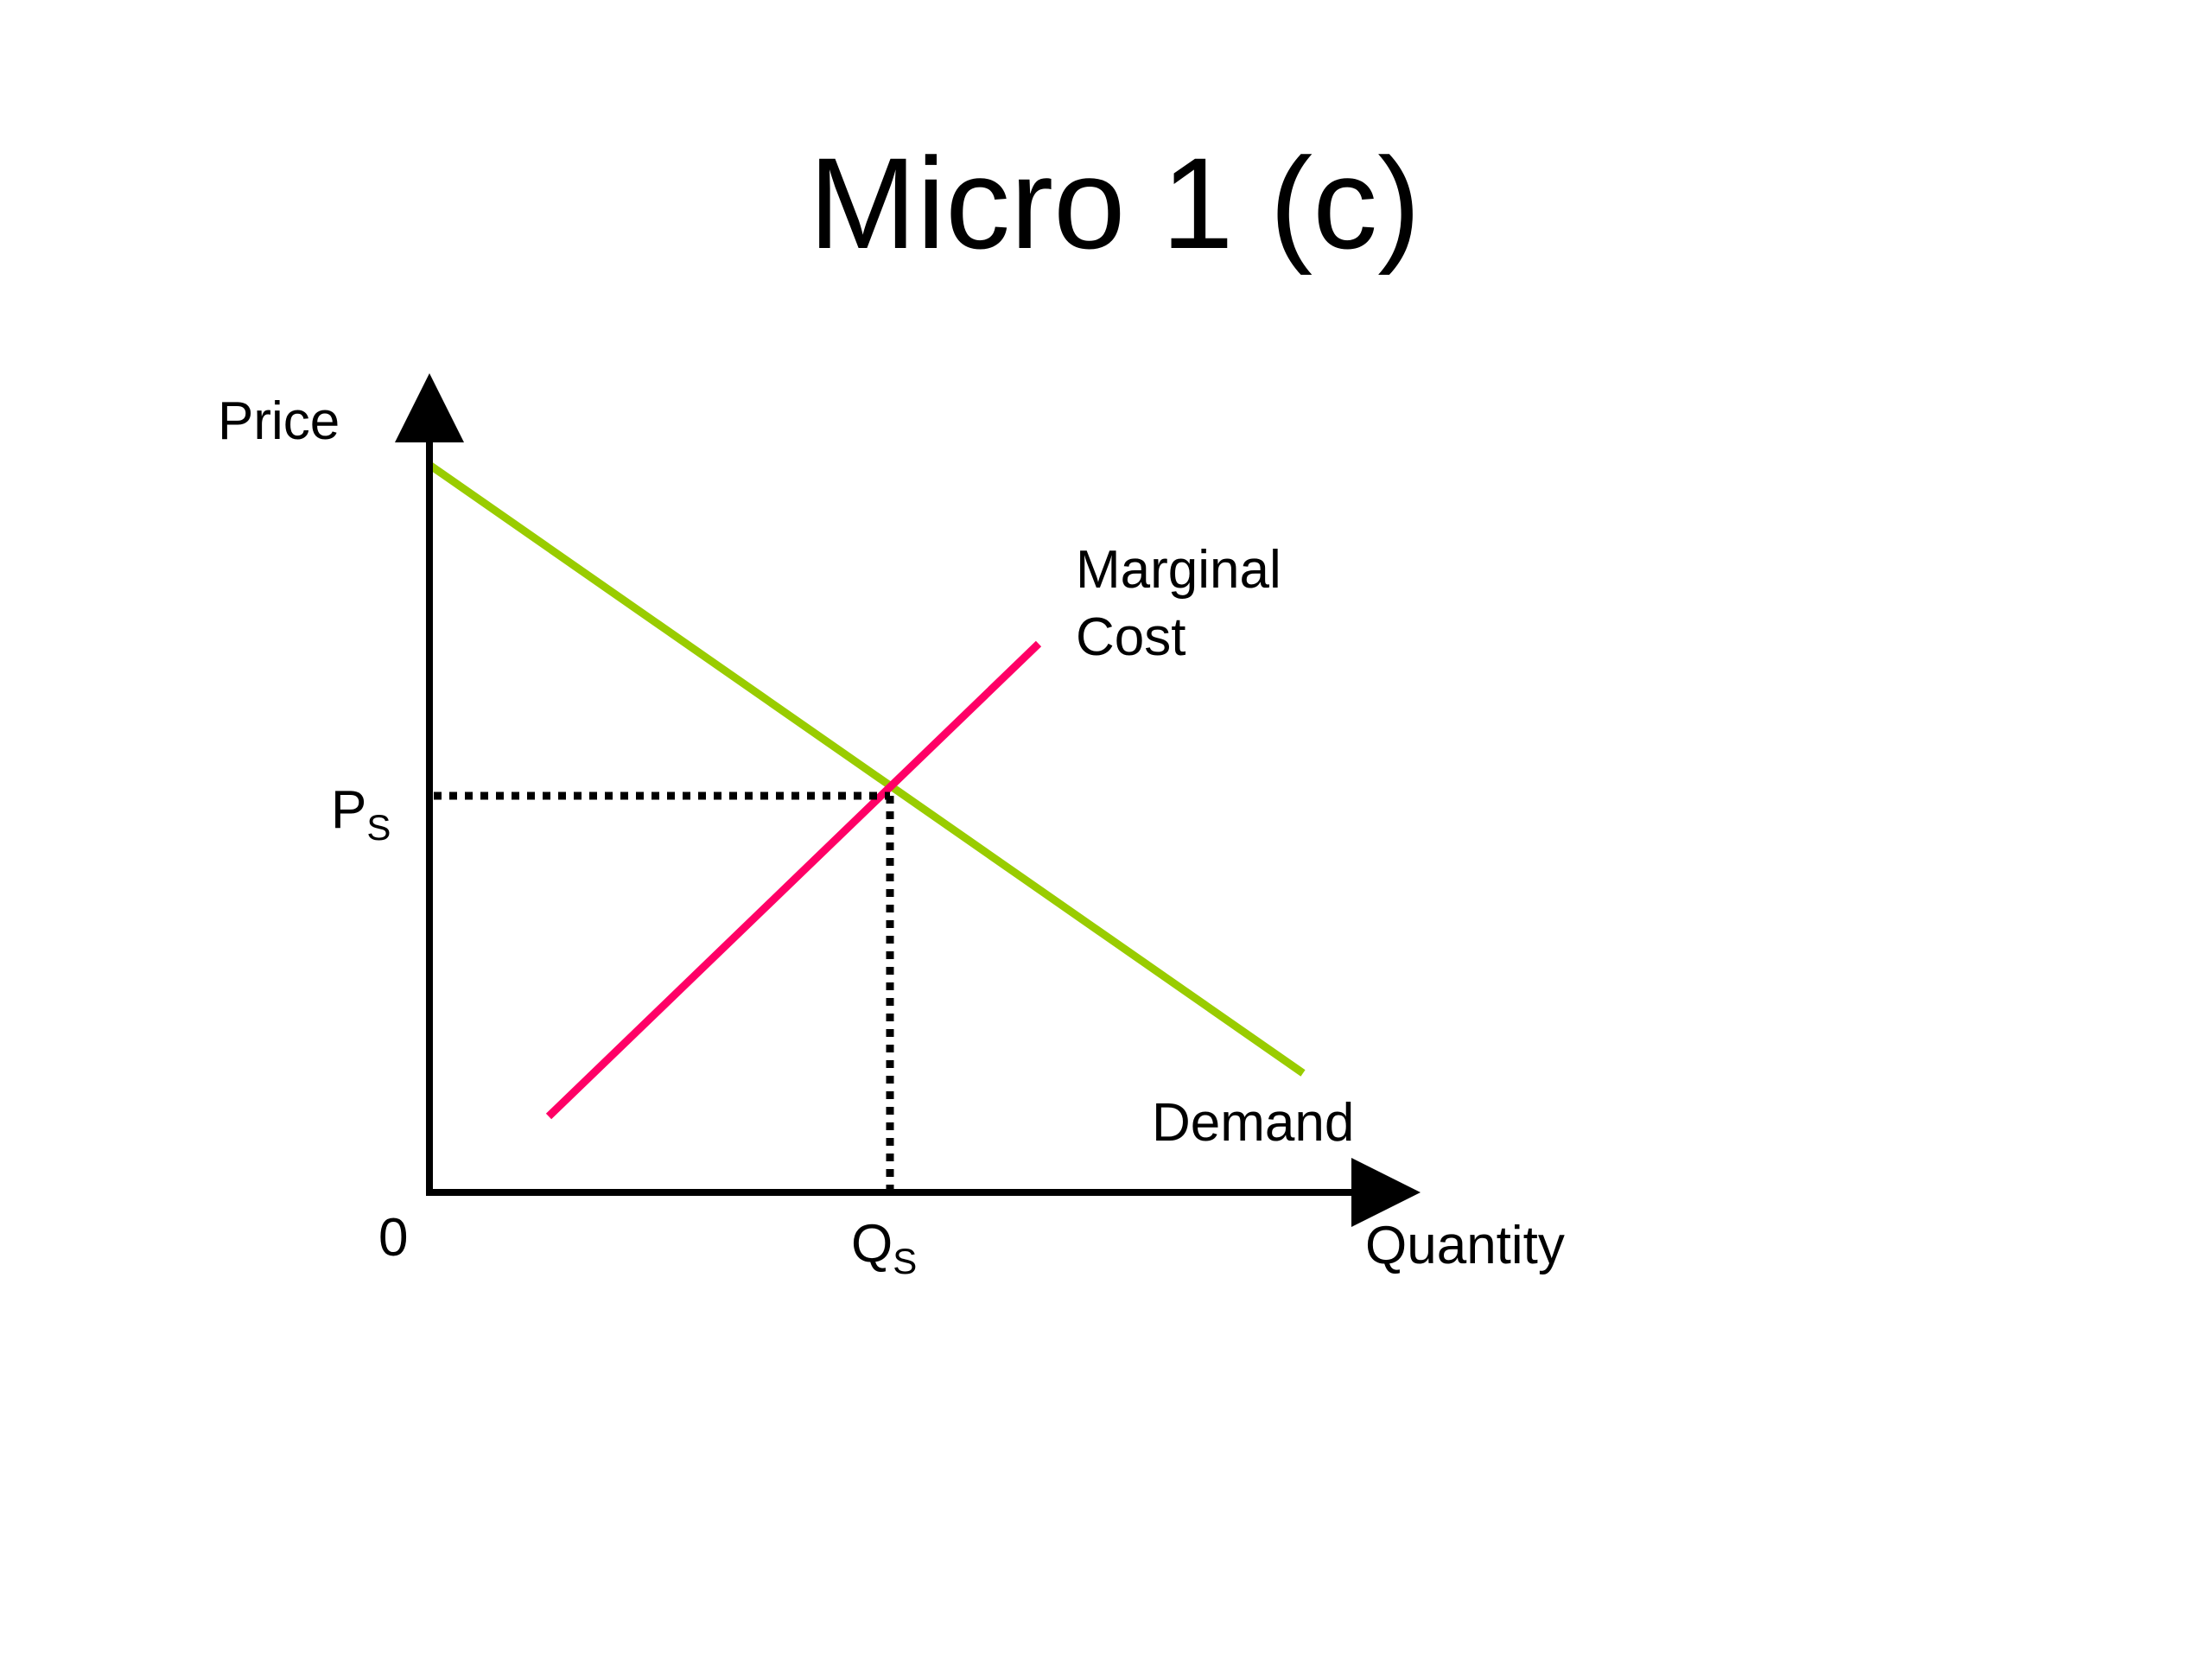 This screenshot has width=2212, height=1659. What do you see at coordinates (1114, 203) in the screenshot?
I see `slide-title: Micro 1 (c)` at bounding box center [1114, 203].